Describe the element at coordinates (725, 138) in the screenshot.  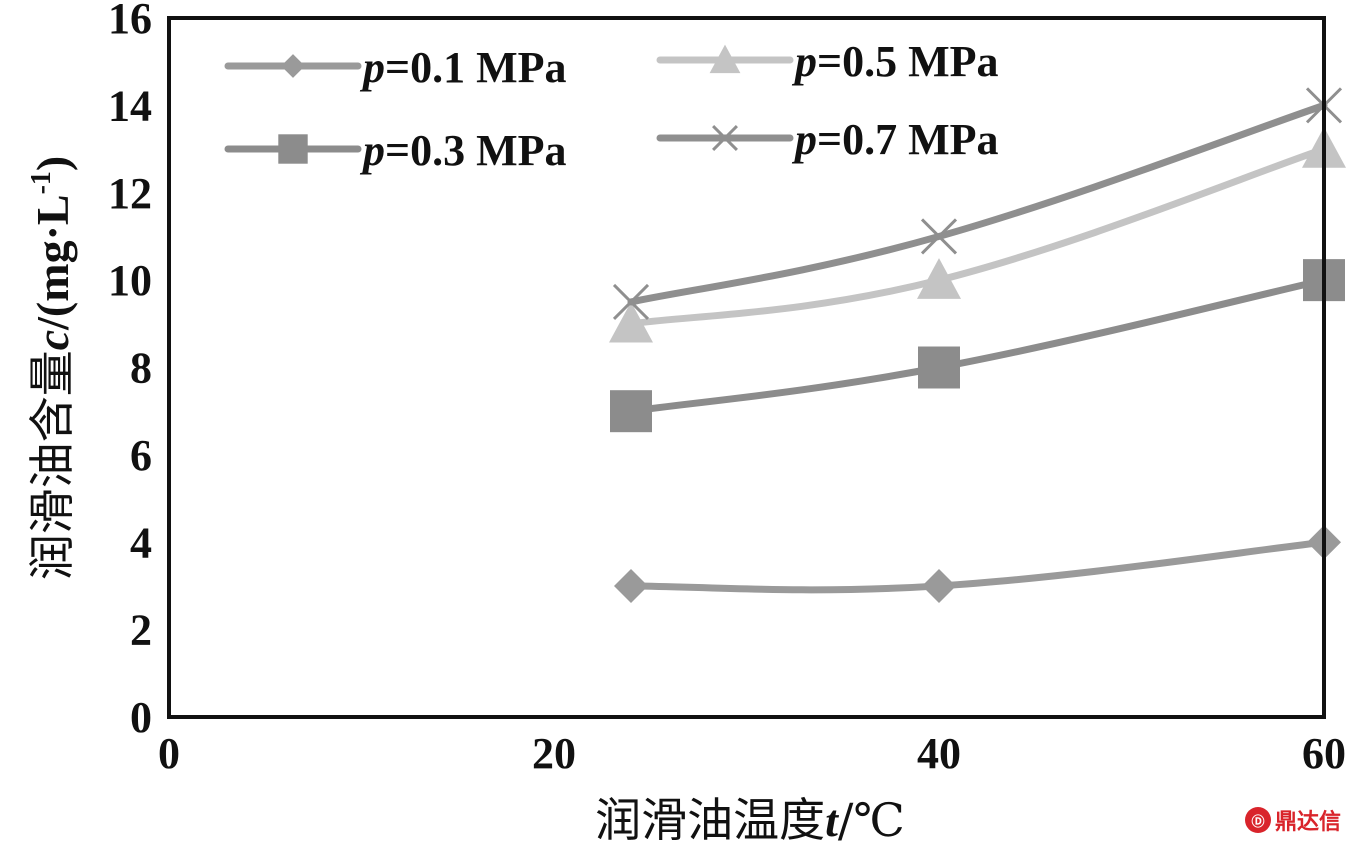
I see `legend-marker-x` at that location.